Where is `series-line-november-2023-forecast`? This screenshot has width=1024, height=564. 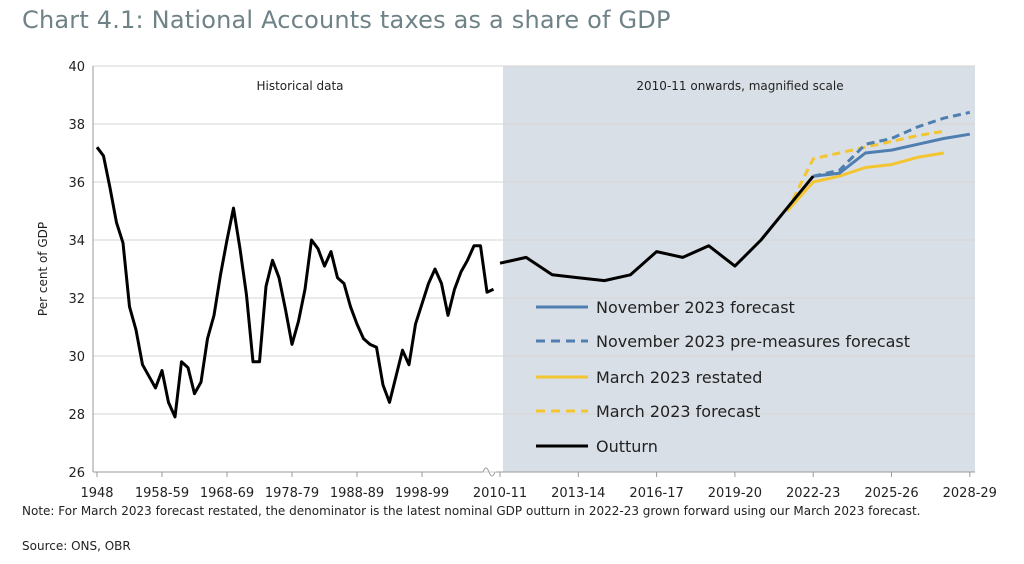 series-line-november-2023-forecast is located at coordinates (892, 155).